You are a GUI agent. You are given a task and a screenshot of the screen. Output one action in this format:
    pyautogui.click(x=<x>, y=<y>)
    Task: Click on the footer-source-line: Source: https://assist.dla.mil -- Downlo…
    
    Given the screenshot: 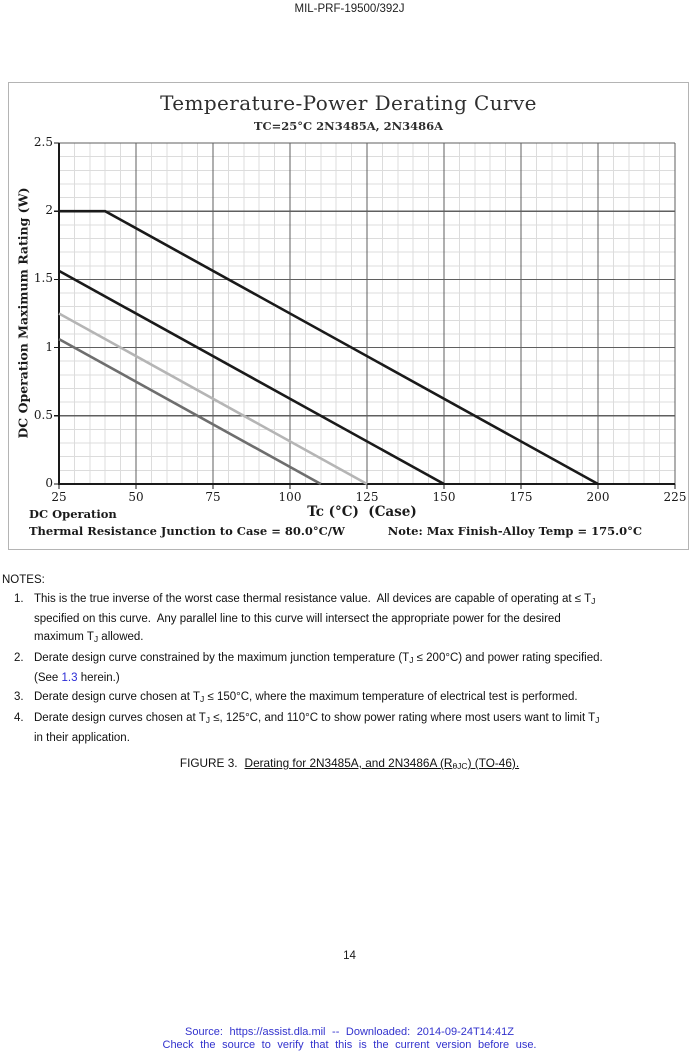 What is the action you would take?
    pyautogui.click(x=349, y=1032)
    